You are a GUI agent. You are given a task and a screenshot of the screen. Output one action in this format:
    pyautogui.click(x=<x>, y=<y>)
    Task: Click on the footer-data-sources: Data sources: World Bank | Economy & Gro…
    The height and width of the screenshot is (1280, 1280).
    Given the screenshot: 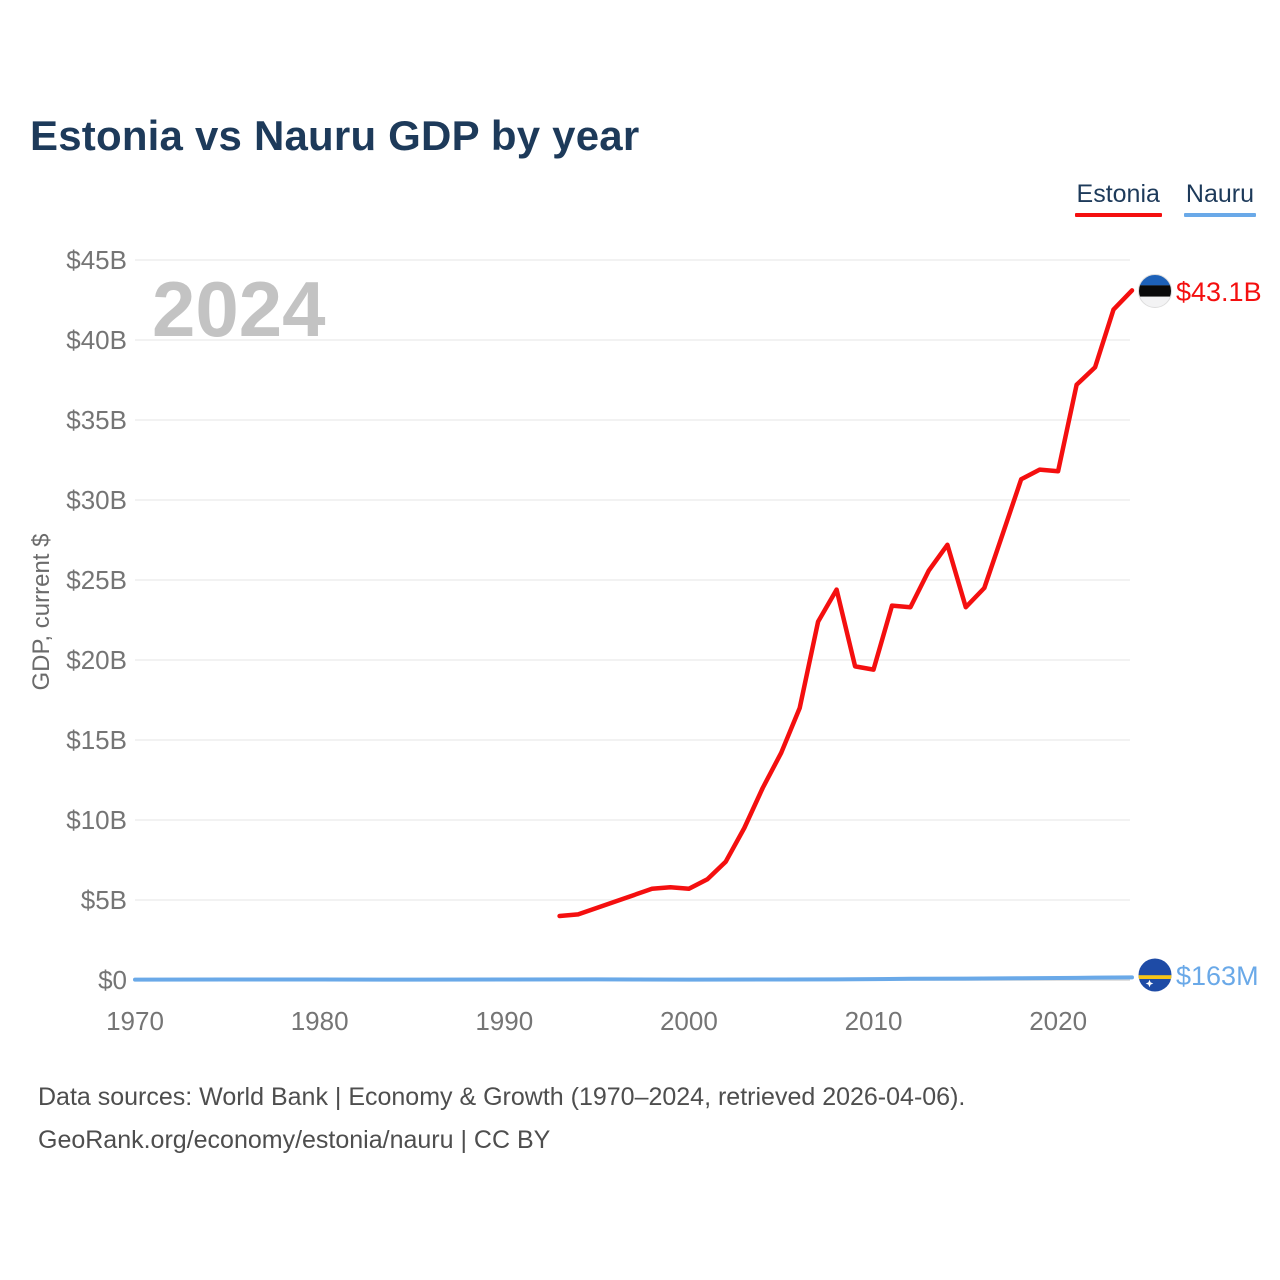 What is the action you would take?
    pyautogui.click(x=502, y=1097)
    